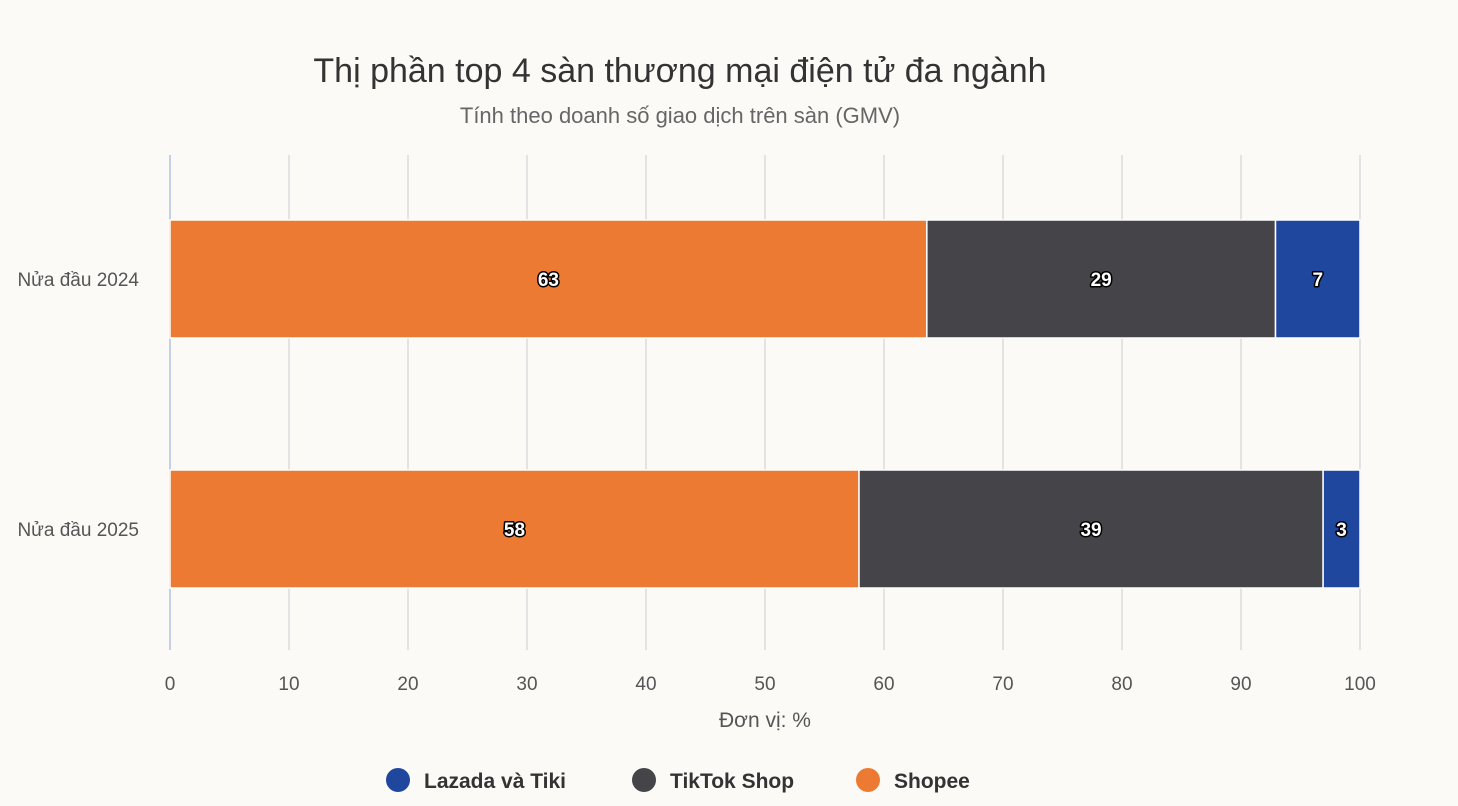  Describe the element at coordinates (932, 781) in the screenshot. I see `legend-label: Shopee` at that location.